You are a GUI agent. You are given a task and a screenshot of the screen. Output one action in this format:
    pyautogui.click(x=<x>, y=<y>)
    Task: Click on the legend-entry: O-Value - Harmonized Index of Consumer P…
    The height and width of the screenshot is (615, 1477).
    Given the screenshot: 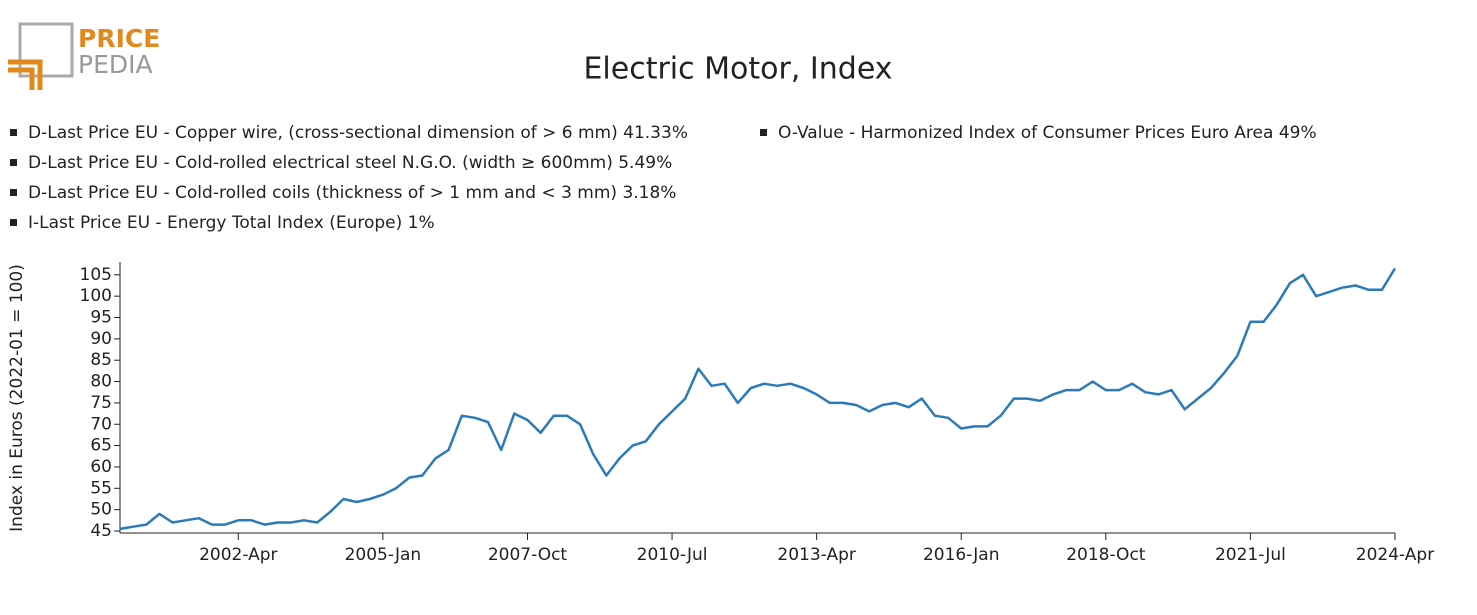 What is the action you would take?
    pyautogui.click(x=1047, y=133)
    